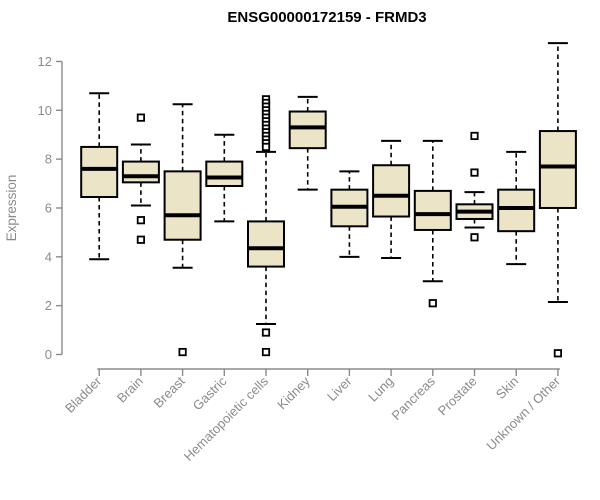 The height and width of the screenshot is (500, 600). Describe the element at coordinates (11, 208) in the screenshot. I see `y-axis-label: Expression` at that location.